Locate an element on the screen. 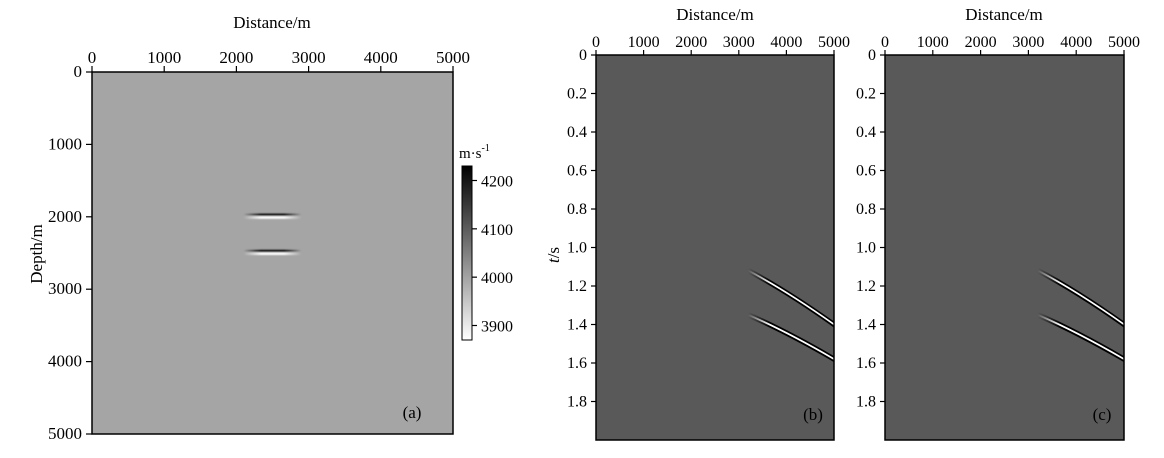  panel-c-xlabel: Distance/m is located at coordinates (1003, 14).